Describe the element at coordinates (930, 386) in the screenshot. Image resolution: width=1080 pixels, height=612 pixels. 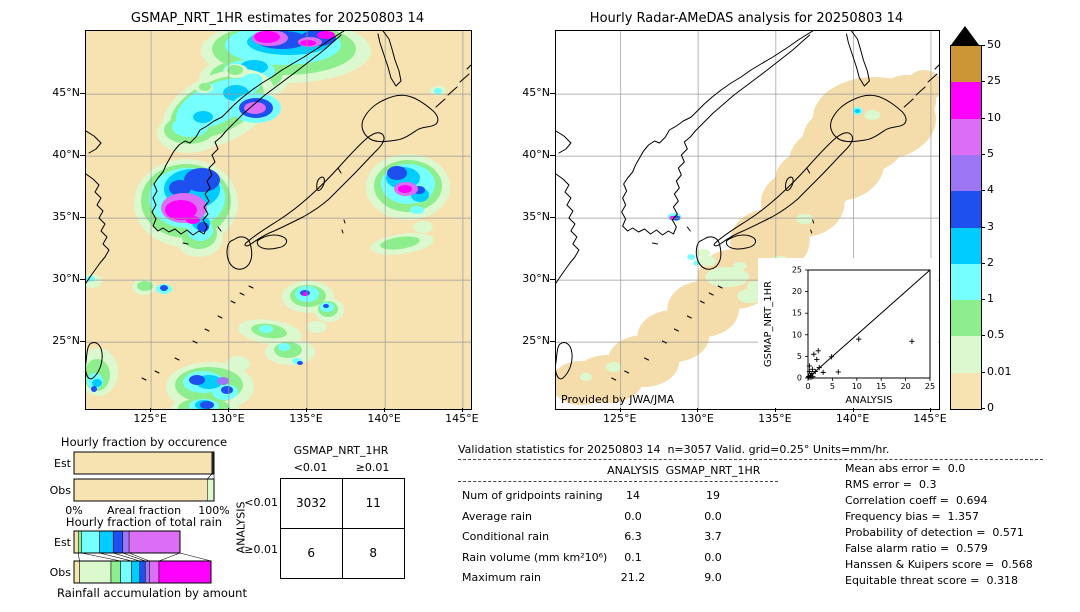
I see `inset-xtick-label: 25` at that location.